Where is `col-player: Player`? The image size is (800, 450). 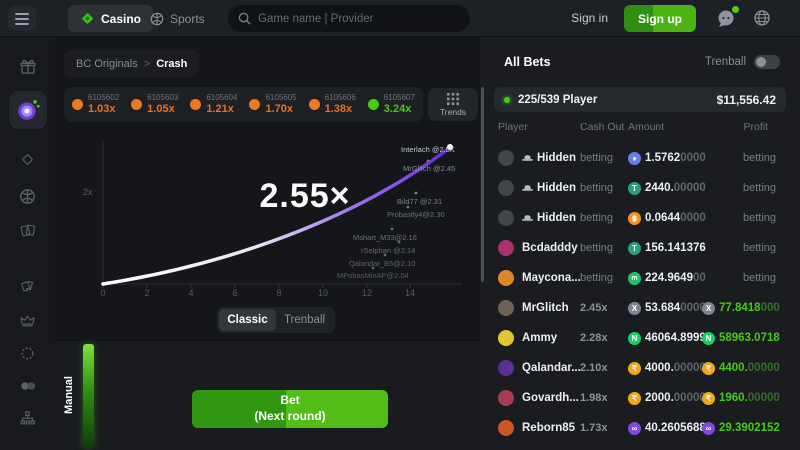 col-player: Player is located at coordinates (513, 127).